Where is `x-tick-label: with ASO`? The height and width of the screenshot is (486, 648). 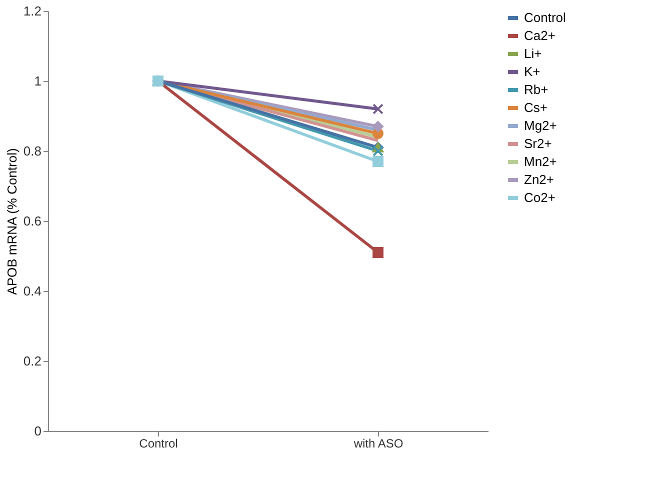 x-tick-label: with ASO is located at coordinates (378, 443).